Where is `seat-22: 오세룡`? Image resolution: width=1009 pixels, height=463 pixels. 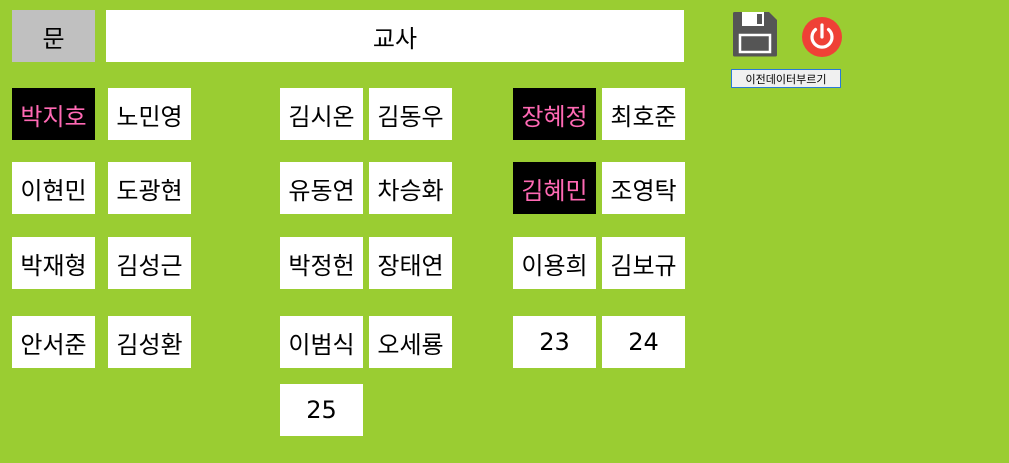 seat-22: 오세룡 is located at coordinates (410, 342).